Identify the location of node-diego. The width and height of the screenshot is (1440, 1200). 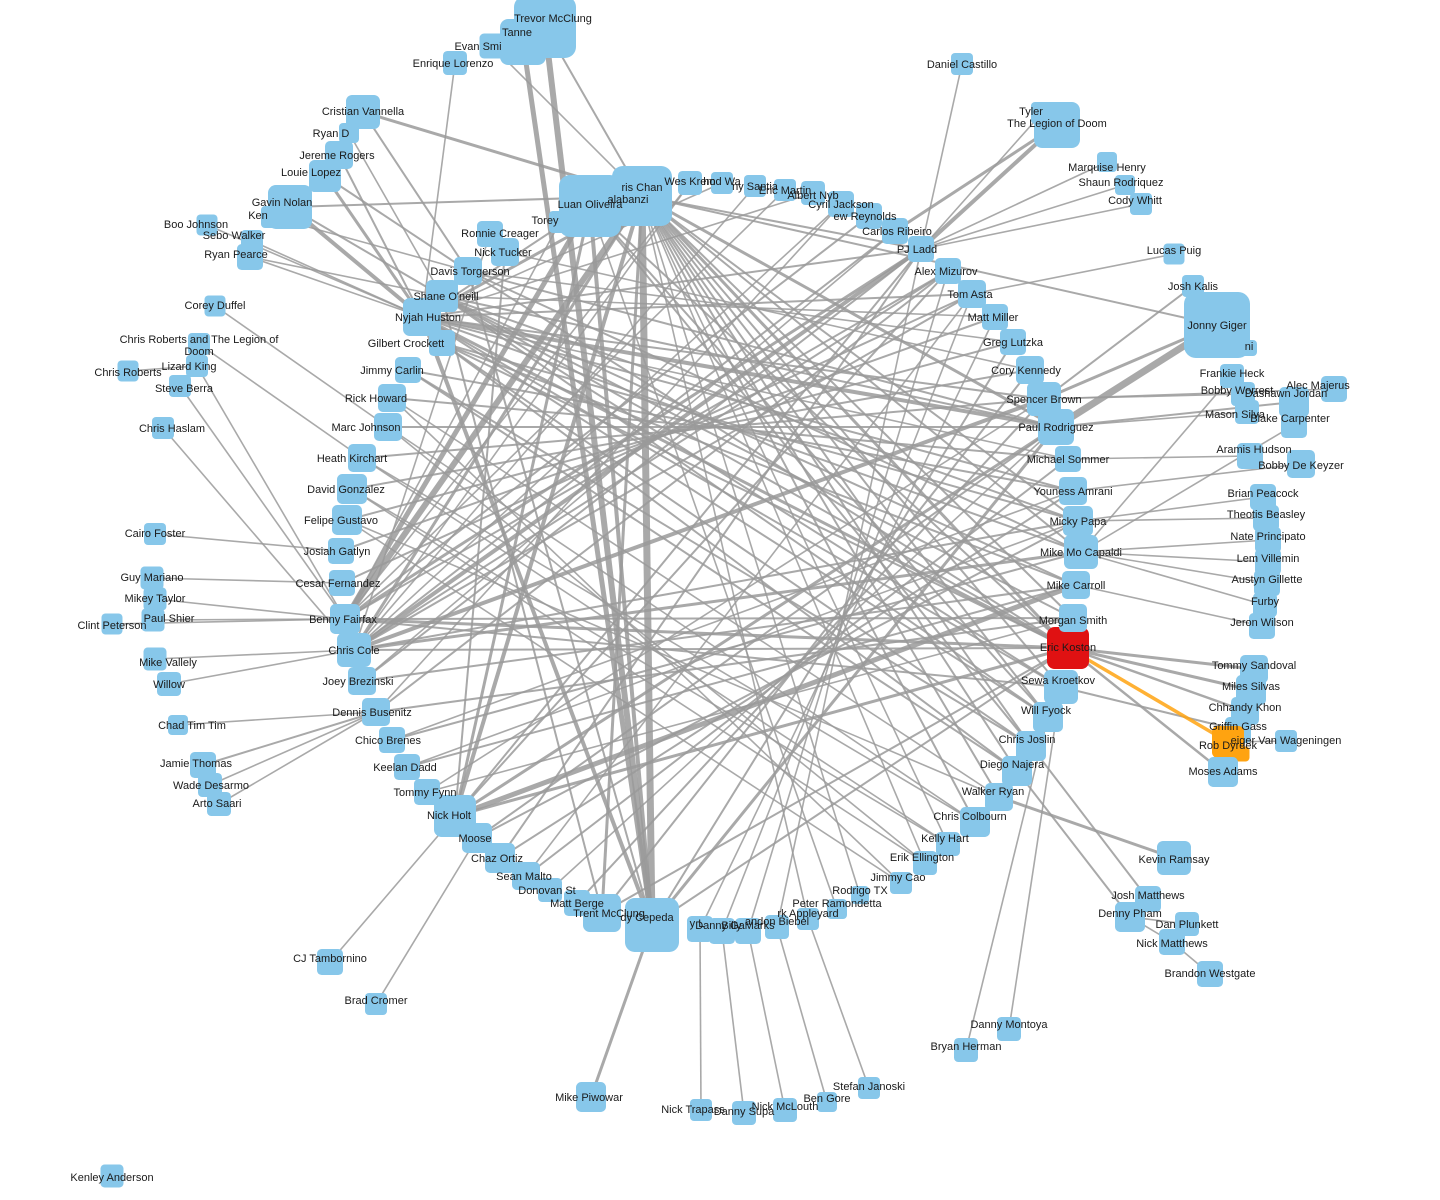
(1017, 771).